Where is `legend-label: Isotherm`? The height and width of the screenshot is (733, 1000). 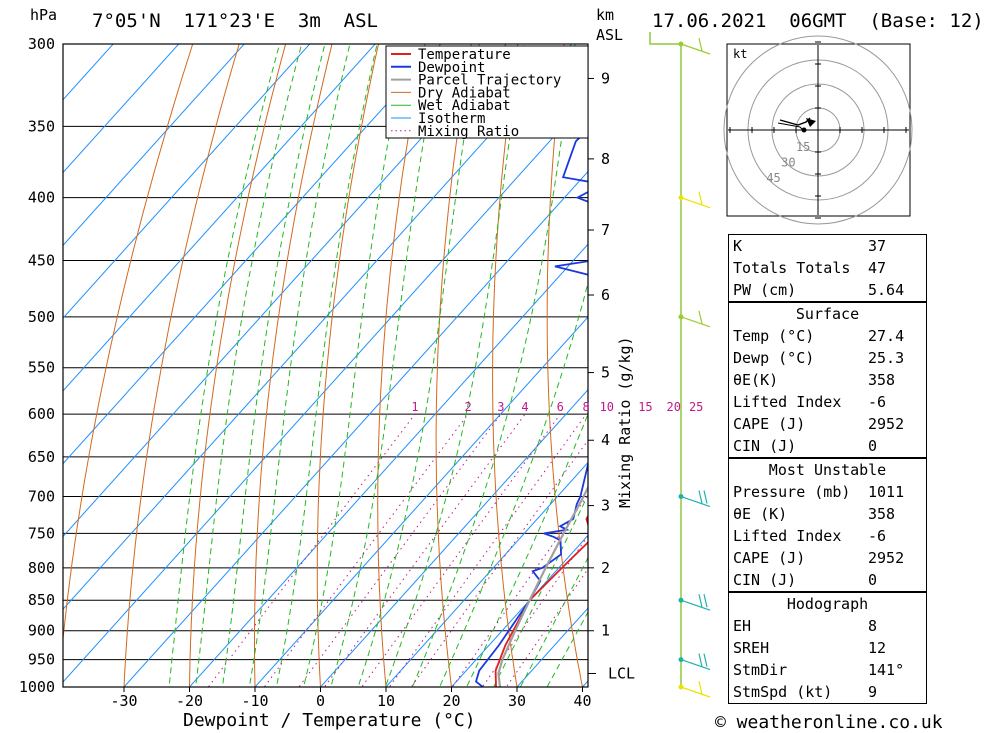
legend-label: Isotherm is located at coordinates (451, 119).